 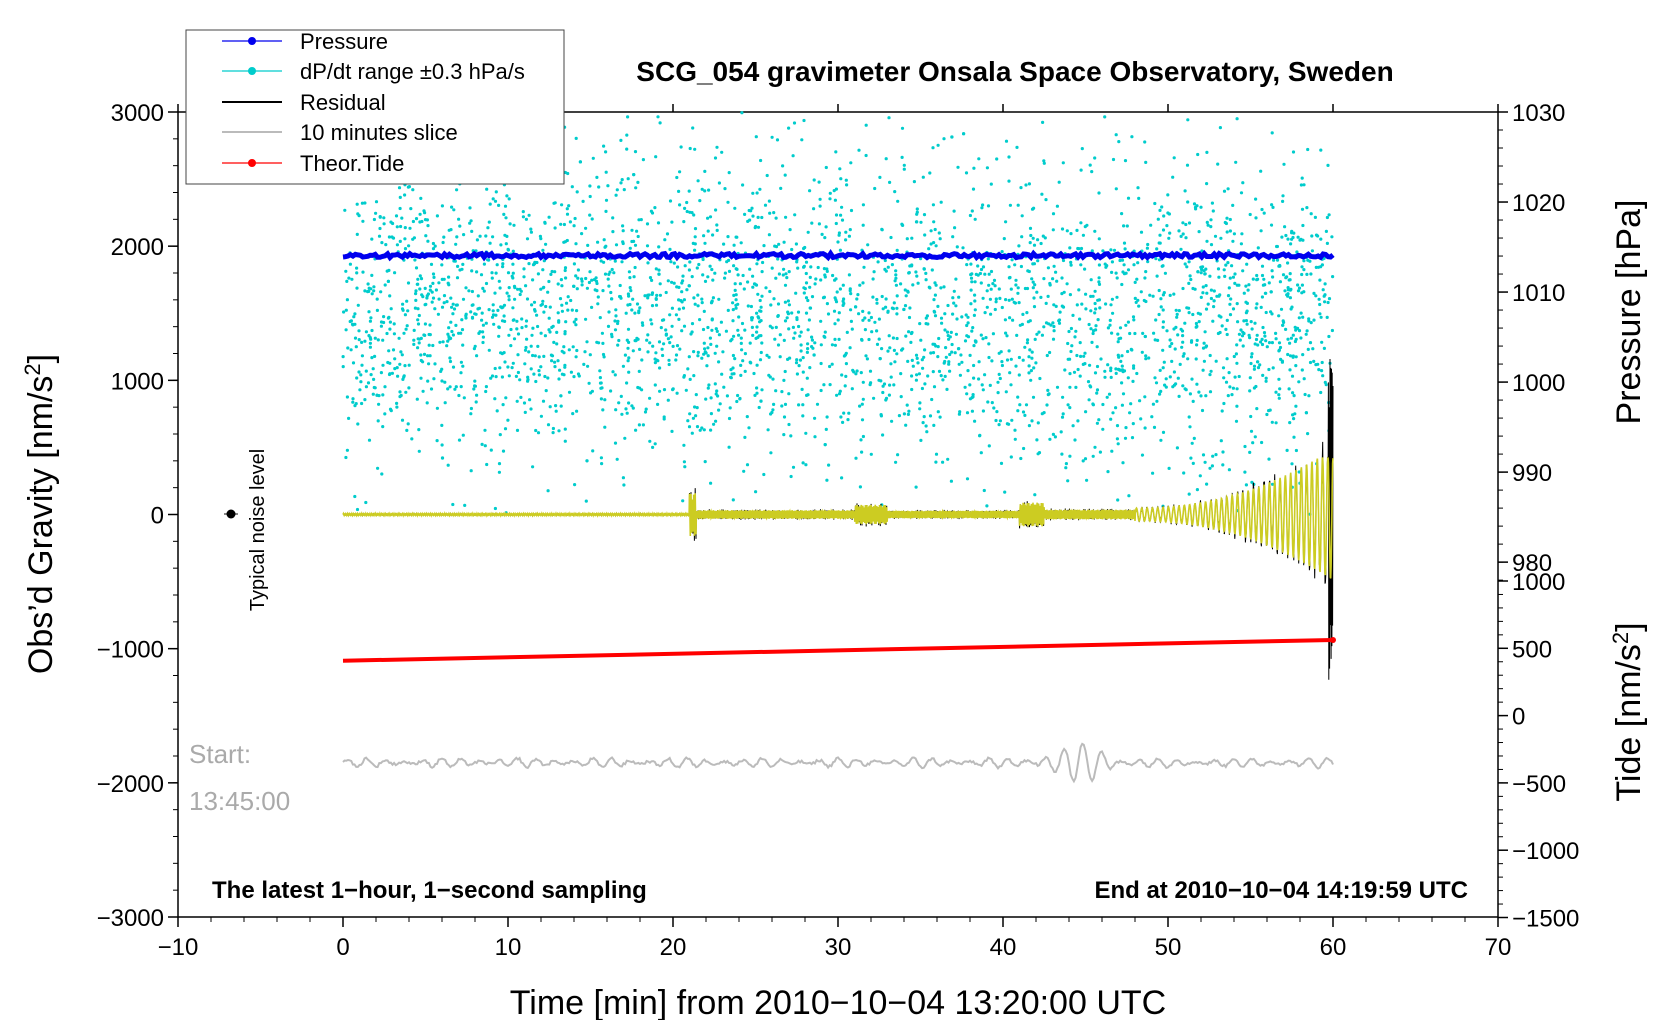 What do you see at coordinates (1538, 383) in the screenshot?
I see `pressure-tick-label: 1000` at bounding box center [1538, 383].